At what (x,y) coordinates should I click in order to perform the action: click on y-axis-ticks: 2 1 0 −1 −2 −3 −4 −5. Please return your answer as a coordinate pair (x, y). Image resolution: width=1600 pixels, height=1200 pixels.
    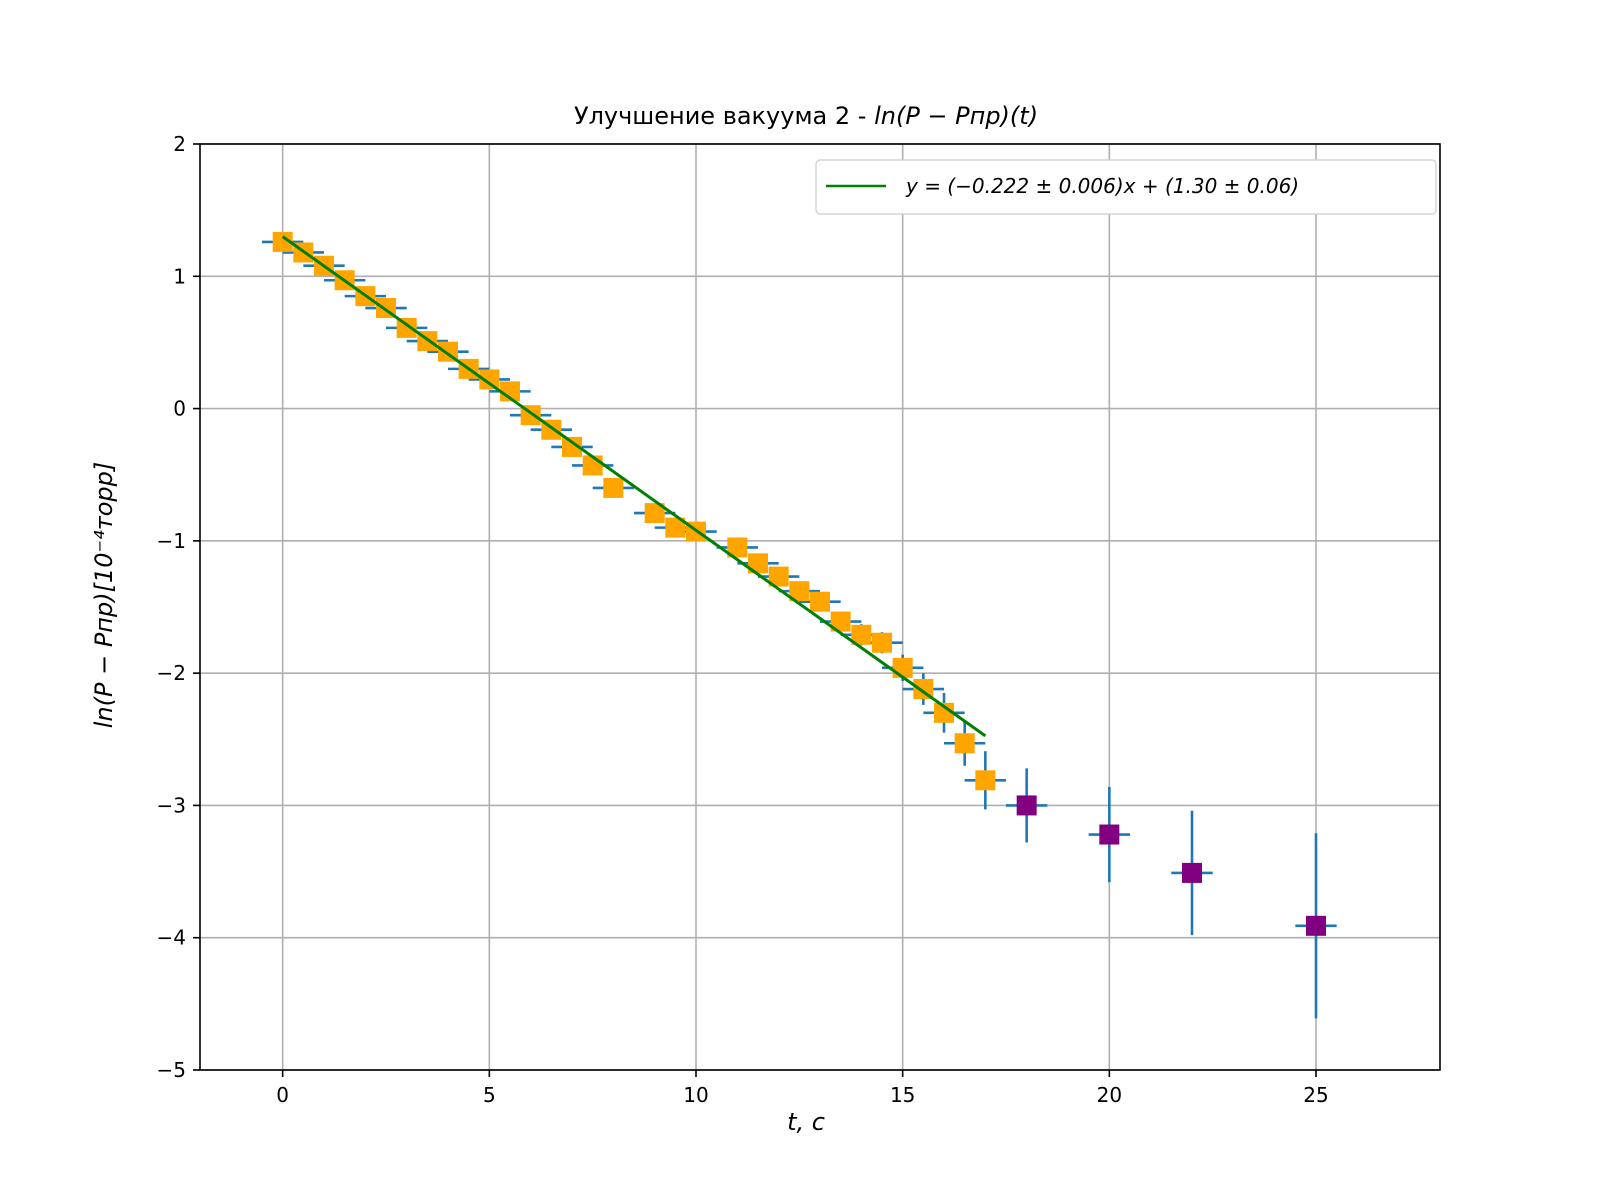
    Looking at the image, I should click on (178, 607).